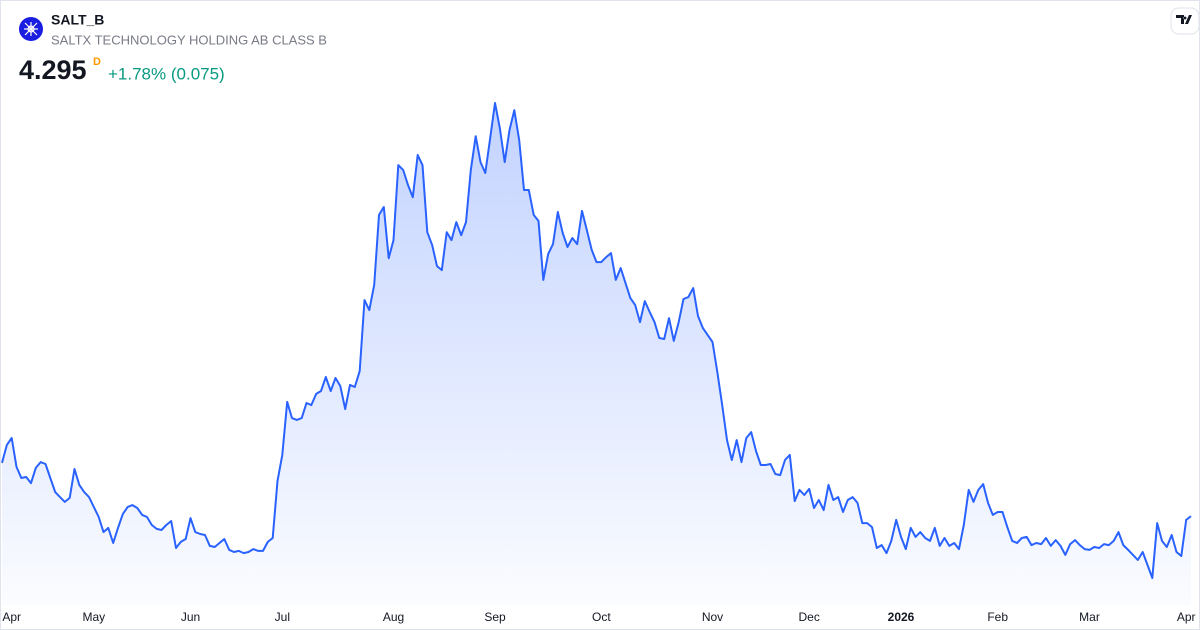 The height and width of the screenshot is (630, 1200). Describe the element at coordinates (93, 617) in the screenshot. I see `x-tick-label: May` at that location.